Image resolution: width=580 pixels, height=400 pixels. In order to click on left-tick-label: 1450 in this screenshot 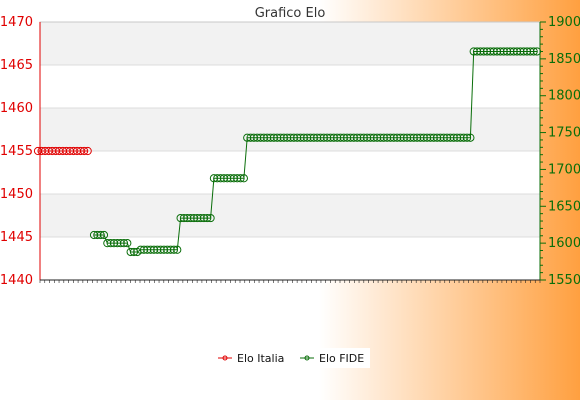, I will do `click(16, 194)`.